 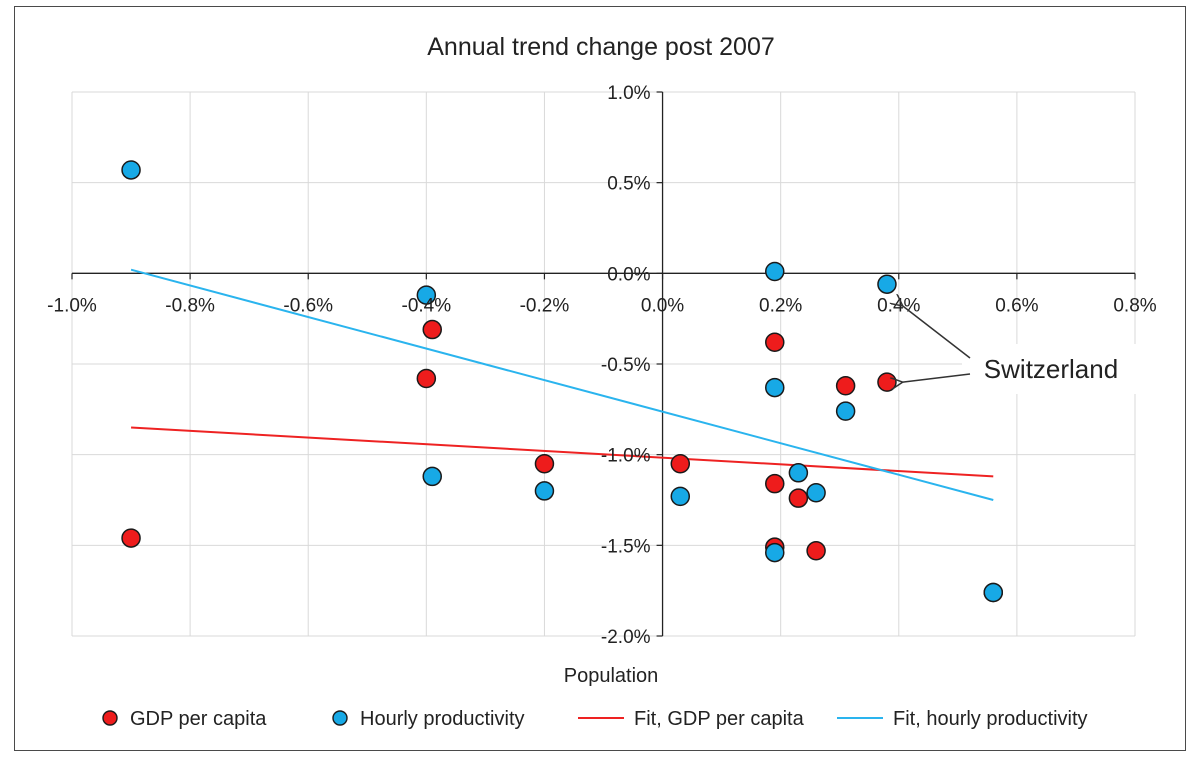 I want to click on x-axis-label: Population, so click(x=611, y=676).